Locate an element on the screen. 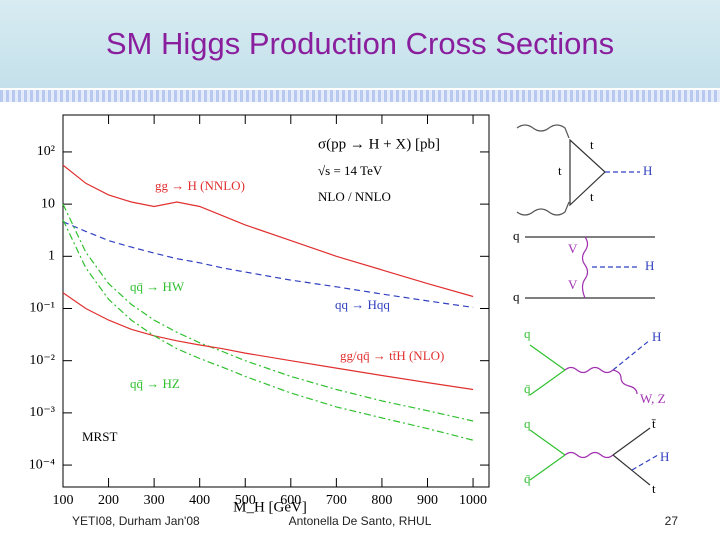  series-label: qq̄ → HZ is located at coordinates (155, 383).